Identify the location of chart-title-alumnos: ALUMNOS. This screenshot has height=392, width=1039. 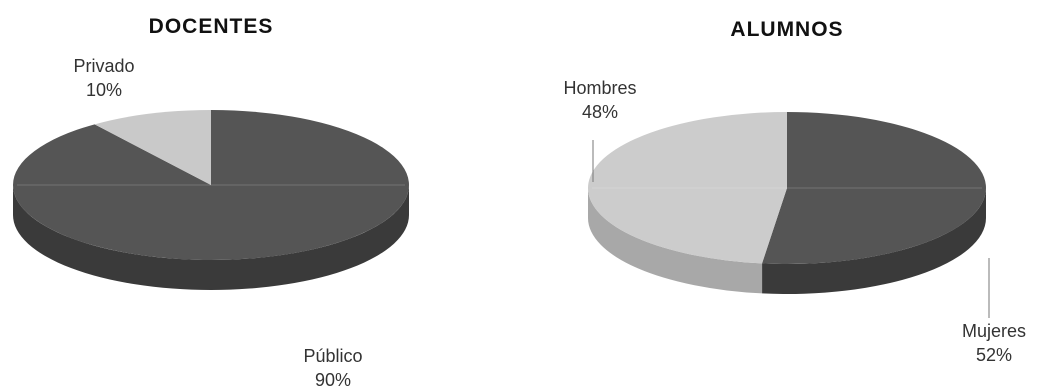
(786, 29).